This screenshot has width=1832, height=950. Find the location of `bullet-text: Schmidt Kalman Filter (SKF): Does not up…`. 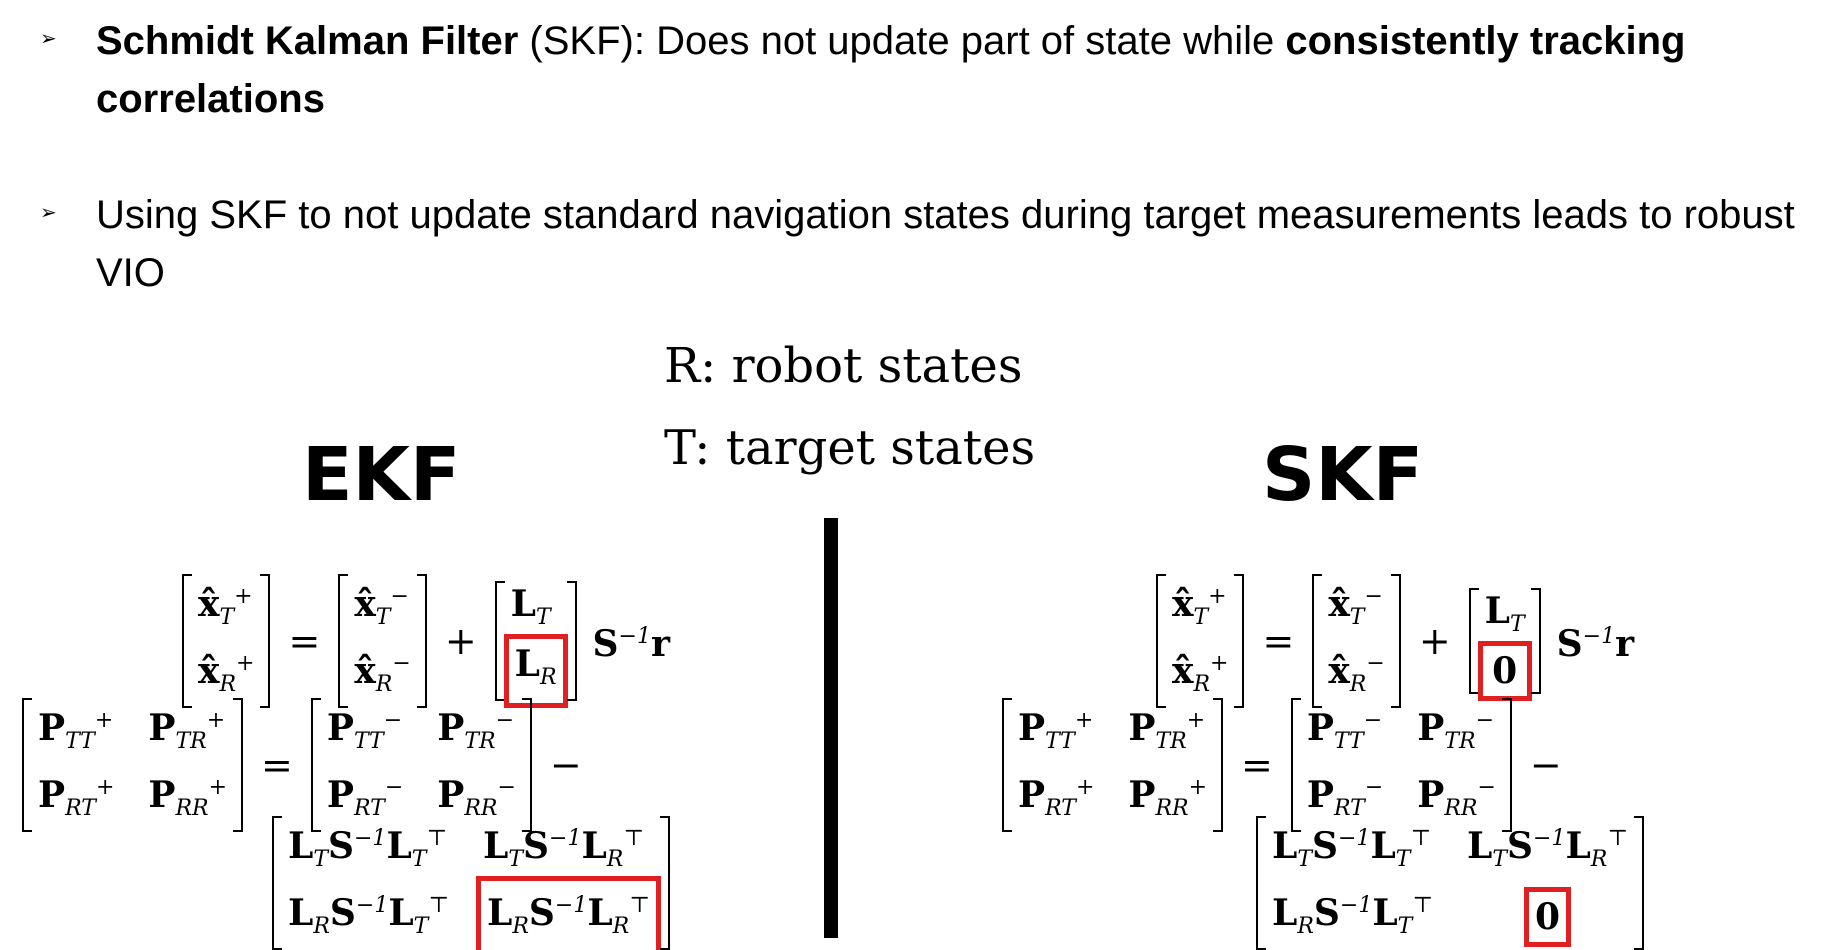

bullet-text: Schmidt Kalman Filter (SKF): Does not up… is located at coordinates (948, 70).